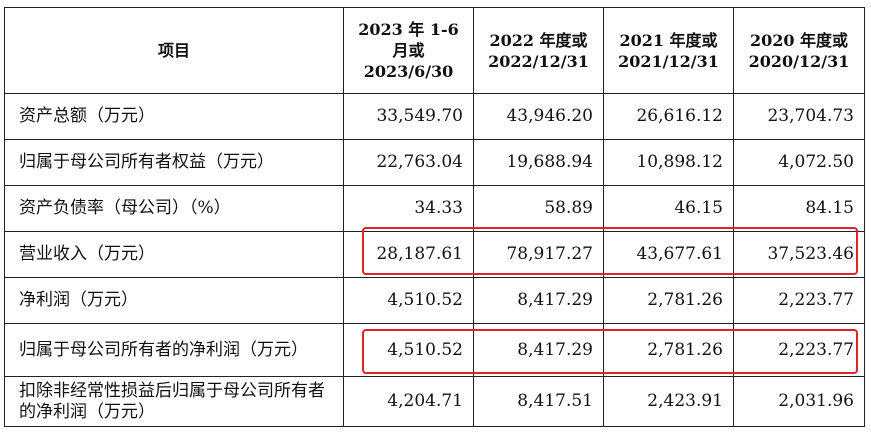 This screenshot has width=871, height=438. Describe the element at coordinates (408, 116) in the screenshot. I see `cell-value: 33,549.70` at that location.